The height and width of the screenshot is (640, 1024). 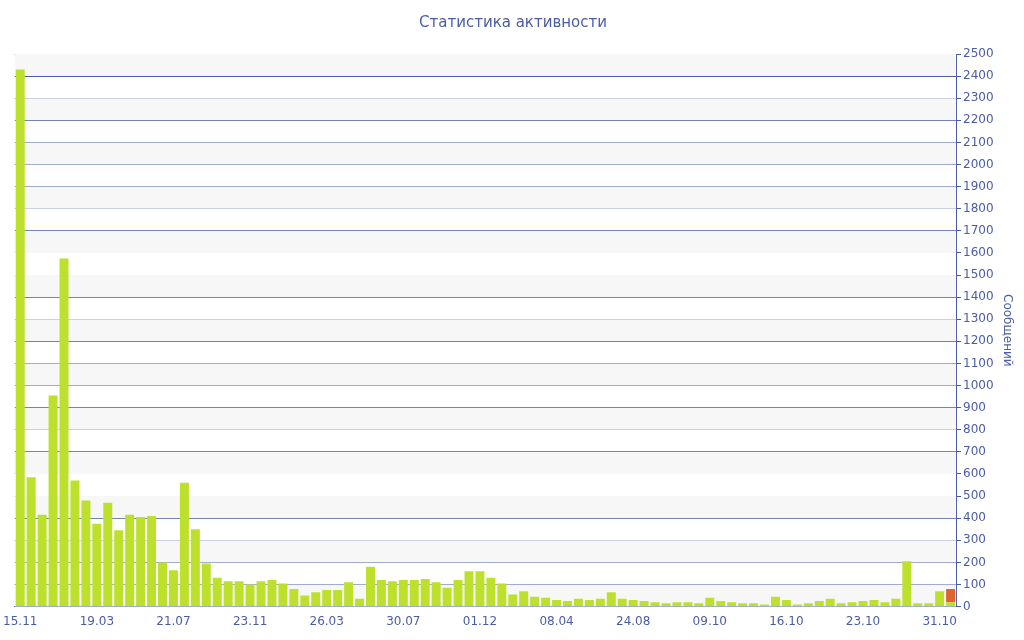 What do you see at coordinates (513, 21) in the screenshot?
I see `chart-title: Статистика активности` at bounding box center [513, 21].